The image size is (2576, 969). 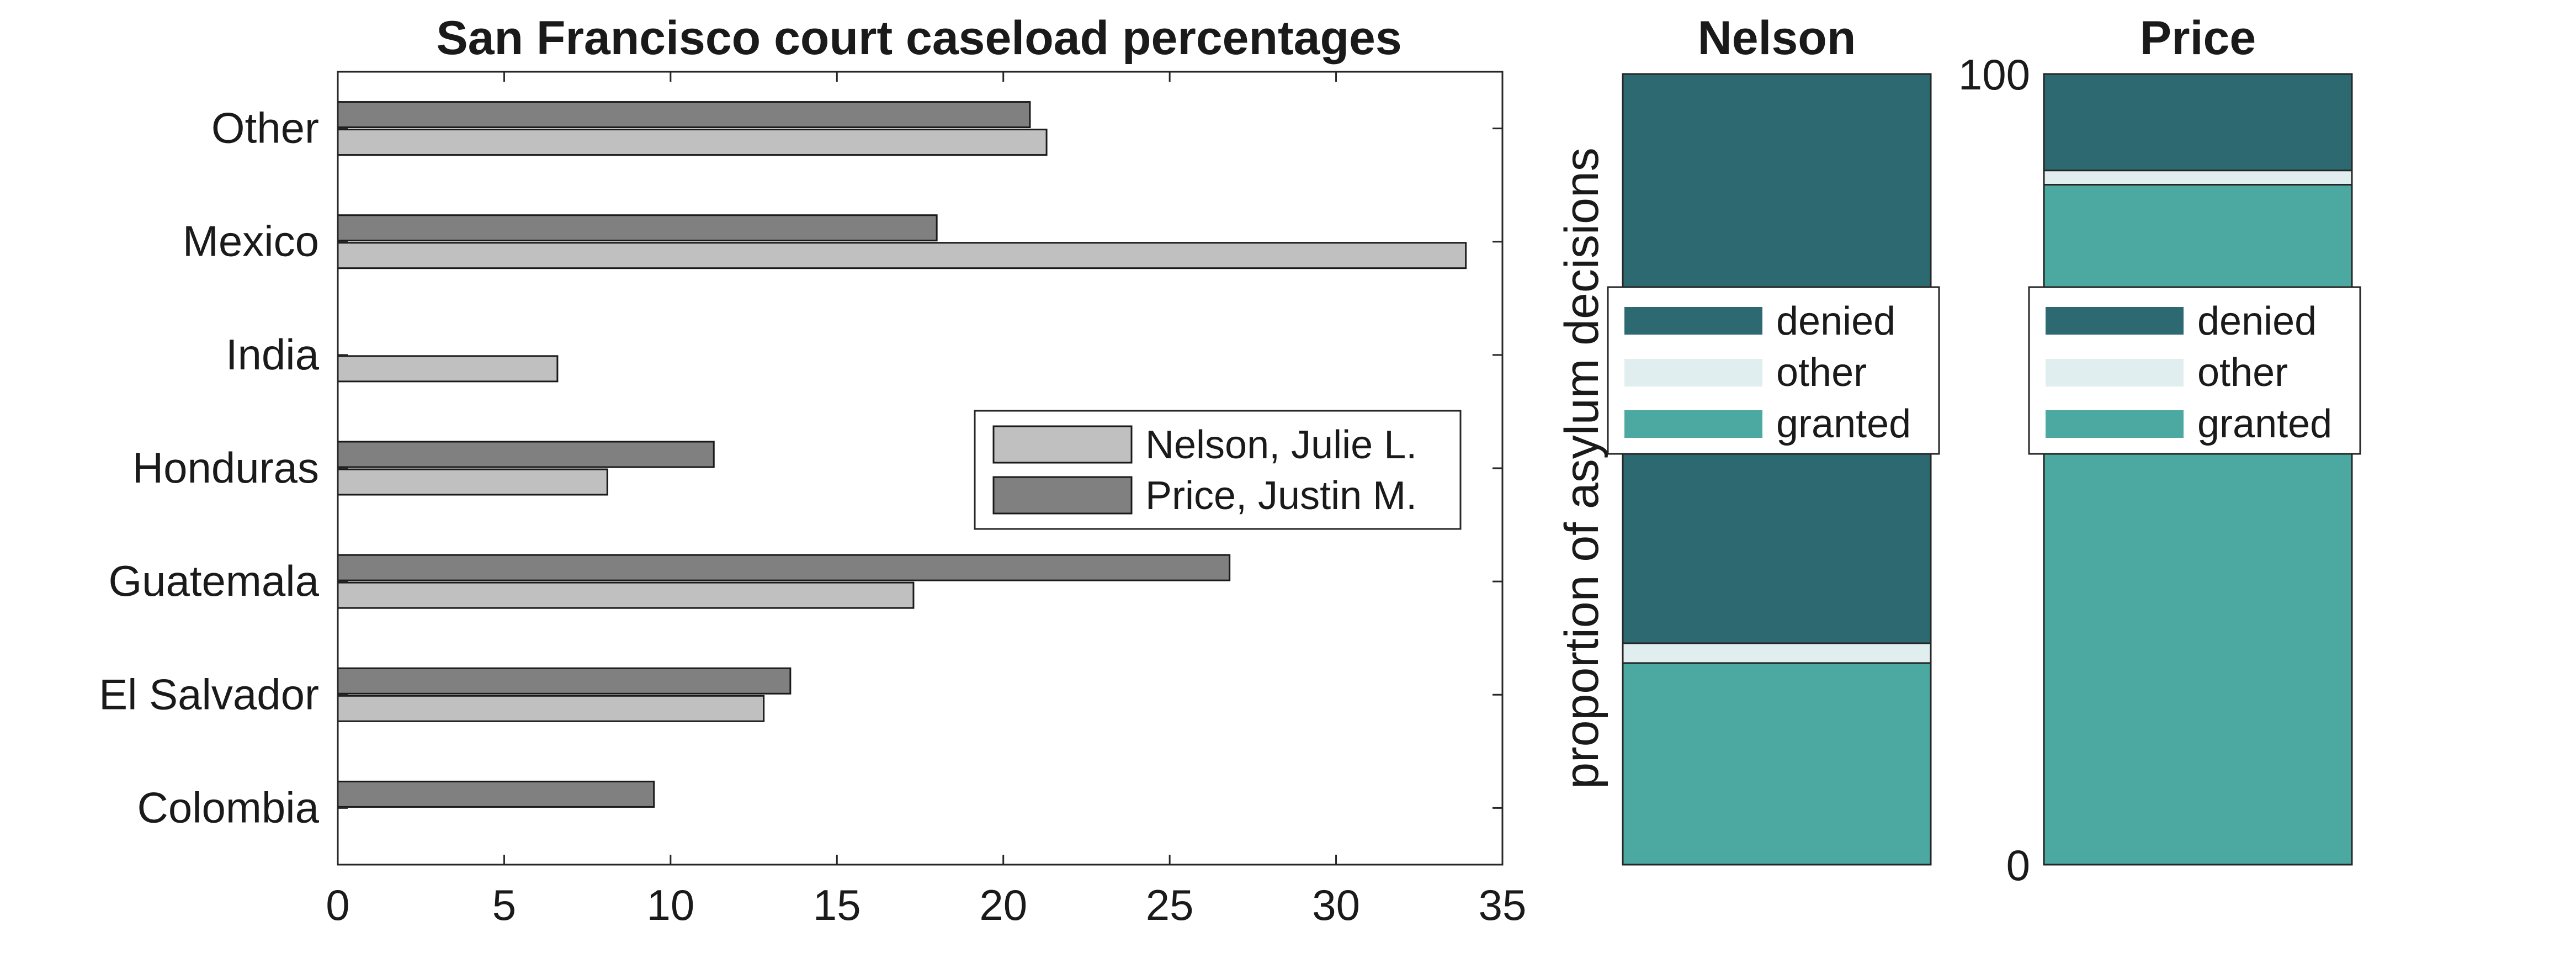 I want to click on x-tick-label-15: 15, so click(x=837, y=905).